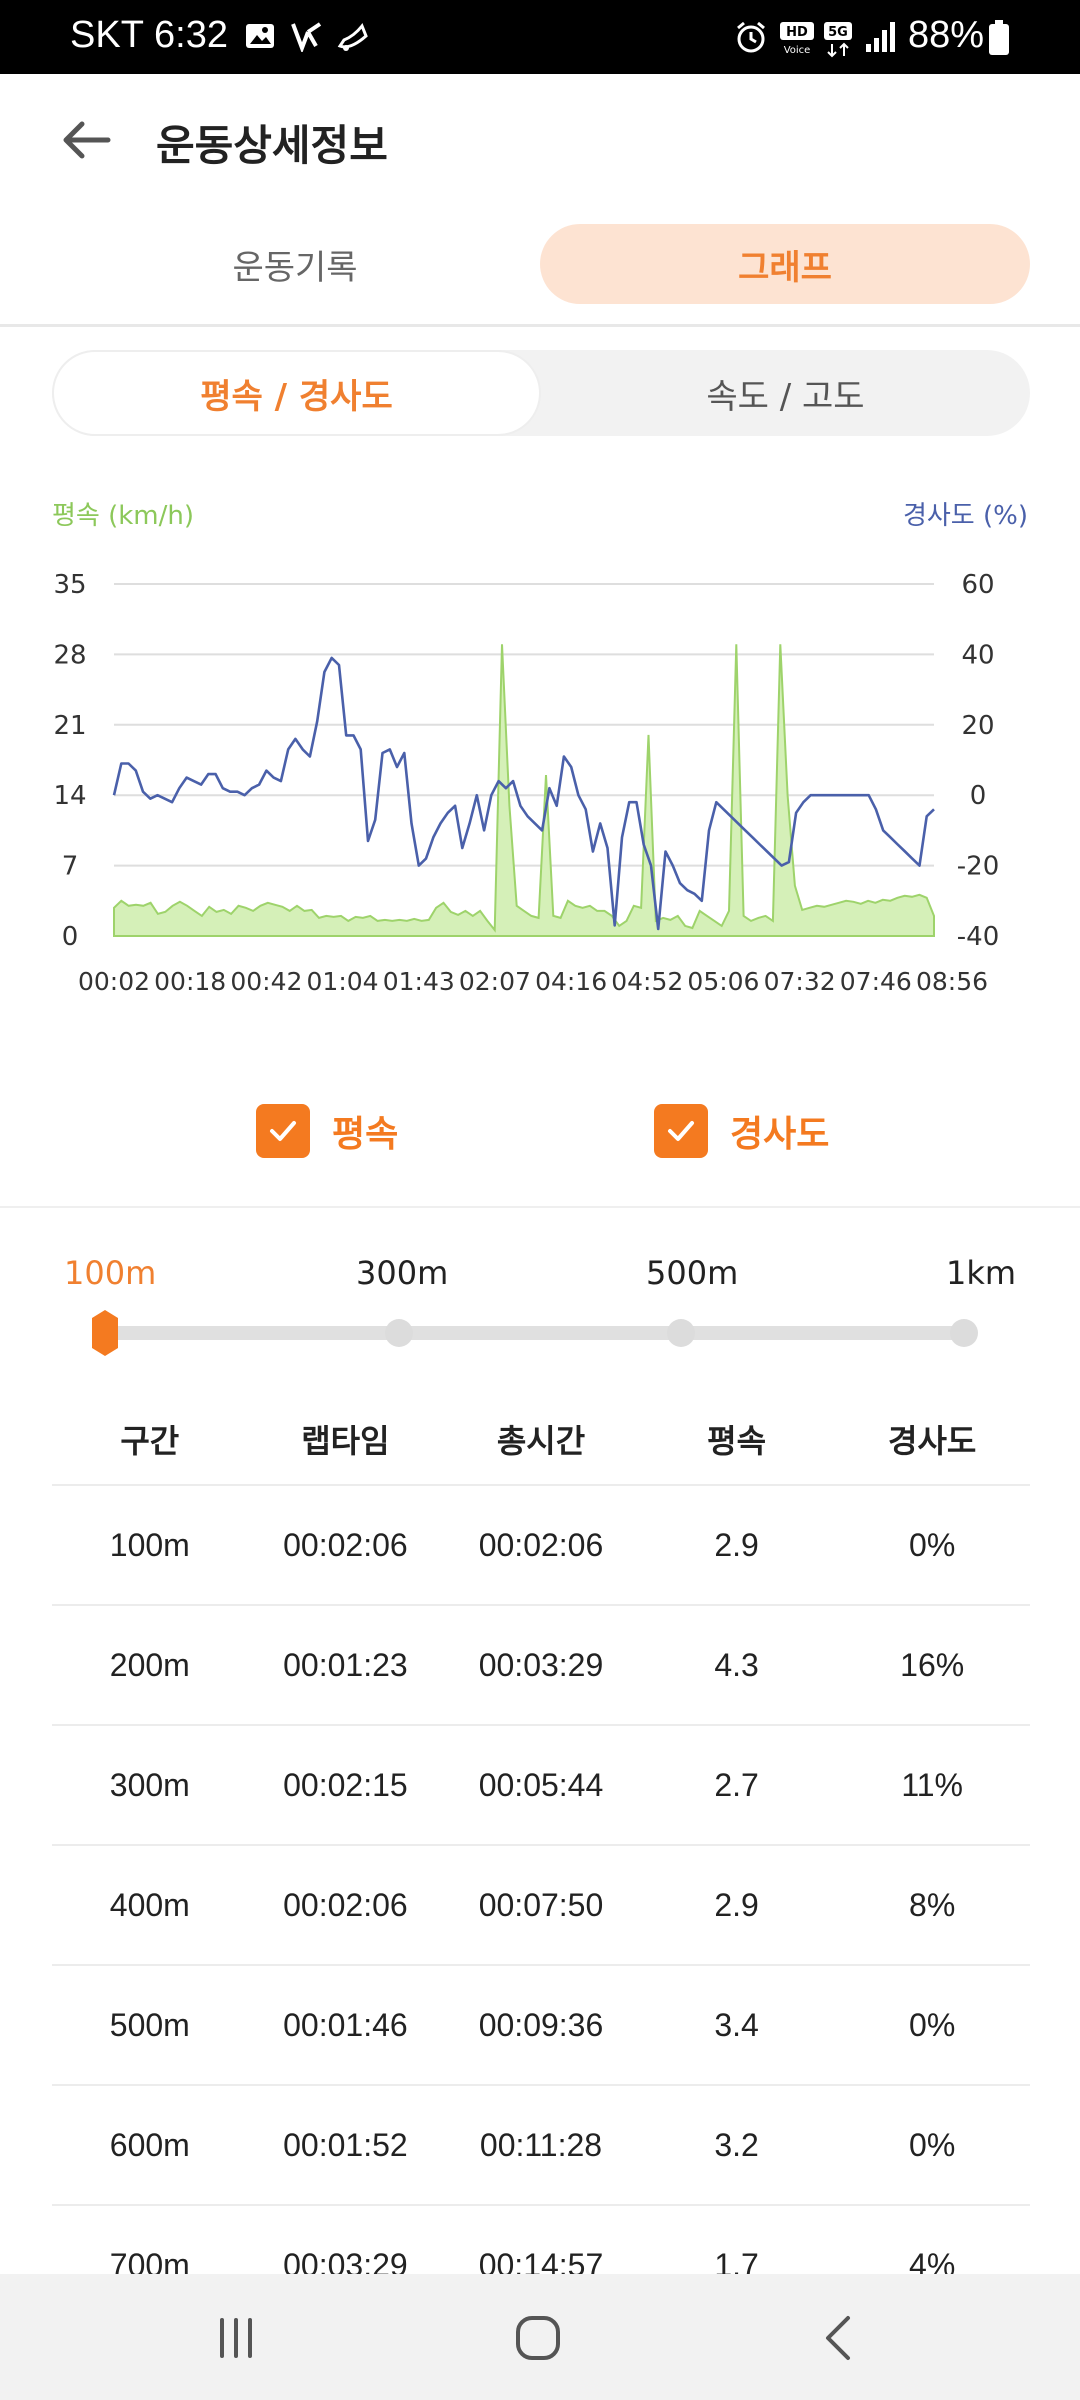  What do you see at coordinates (952, 981) in the screenshot?
I see `x-tick-label: 08:56` at bounding box center [952, 981].